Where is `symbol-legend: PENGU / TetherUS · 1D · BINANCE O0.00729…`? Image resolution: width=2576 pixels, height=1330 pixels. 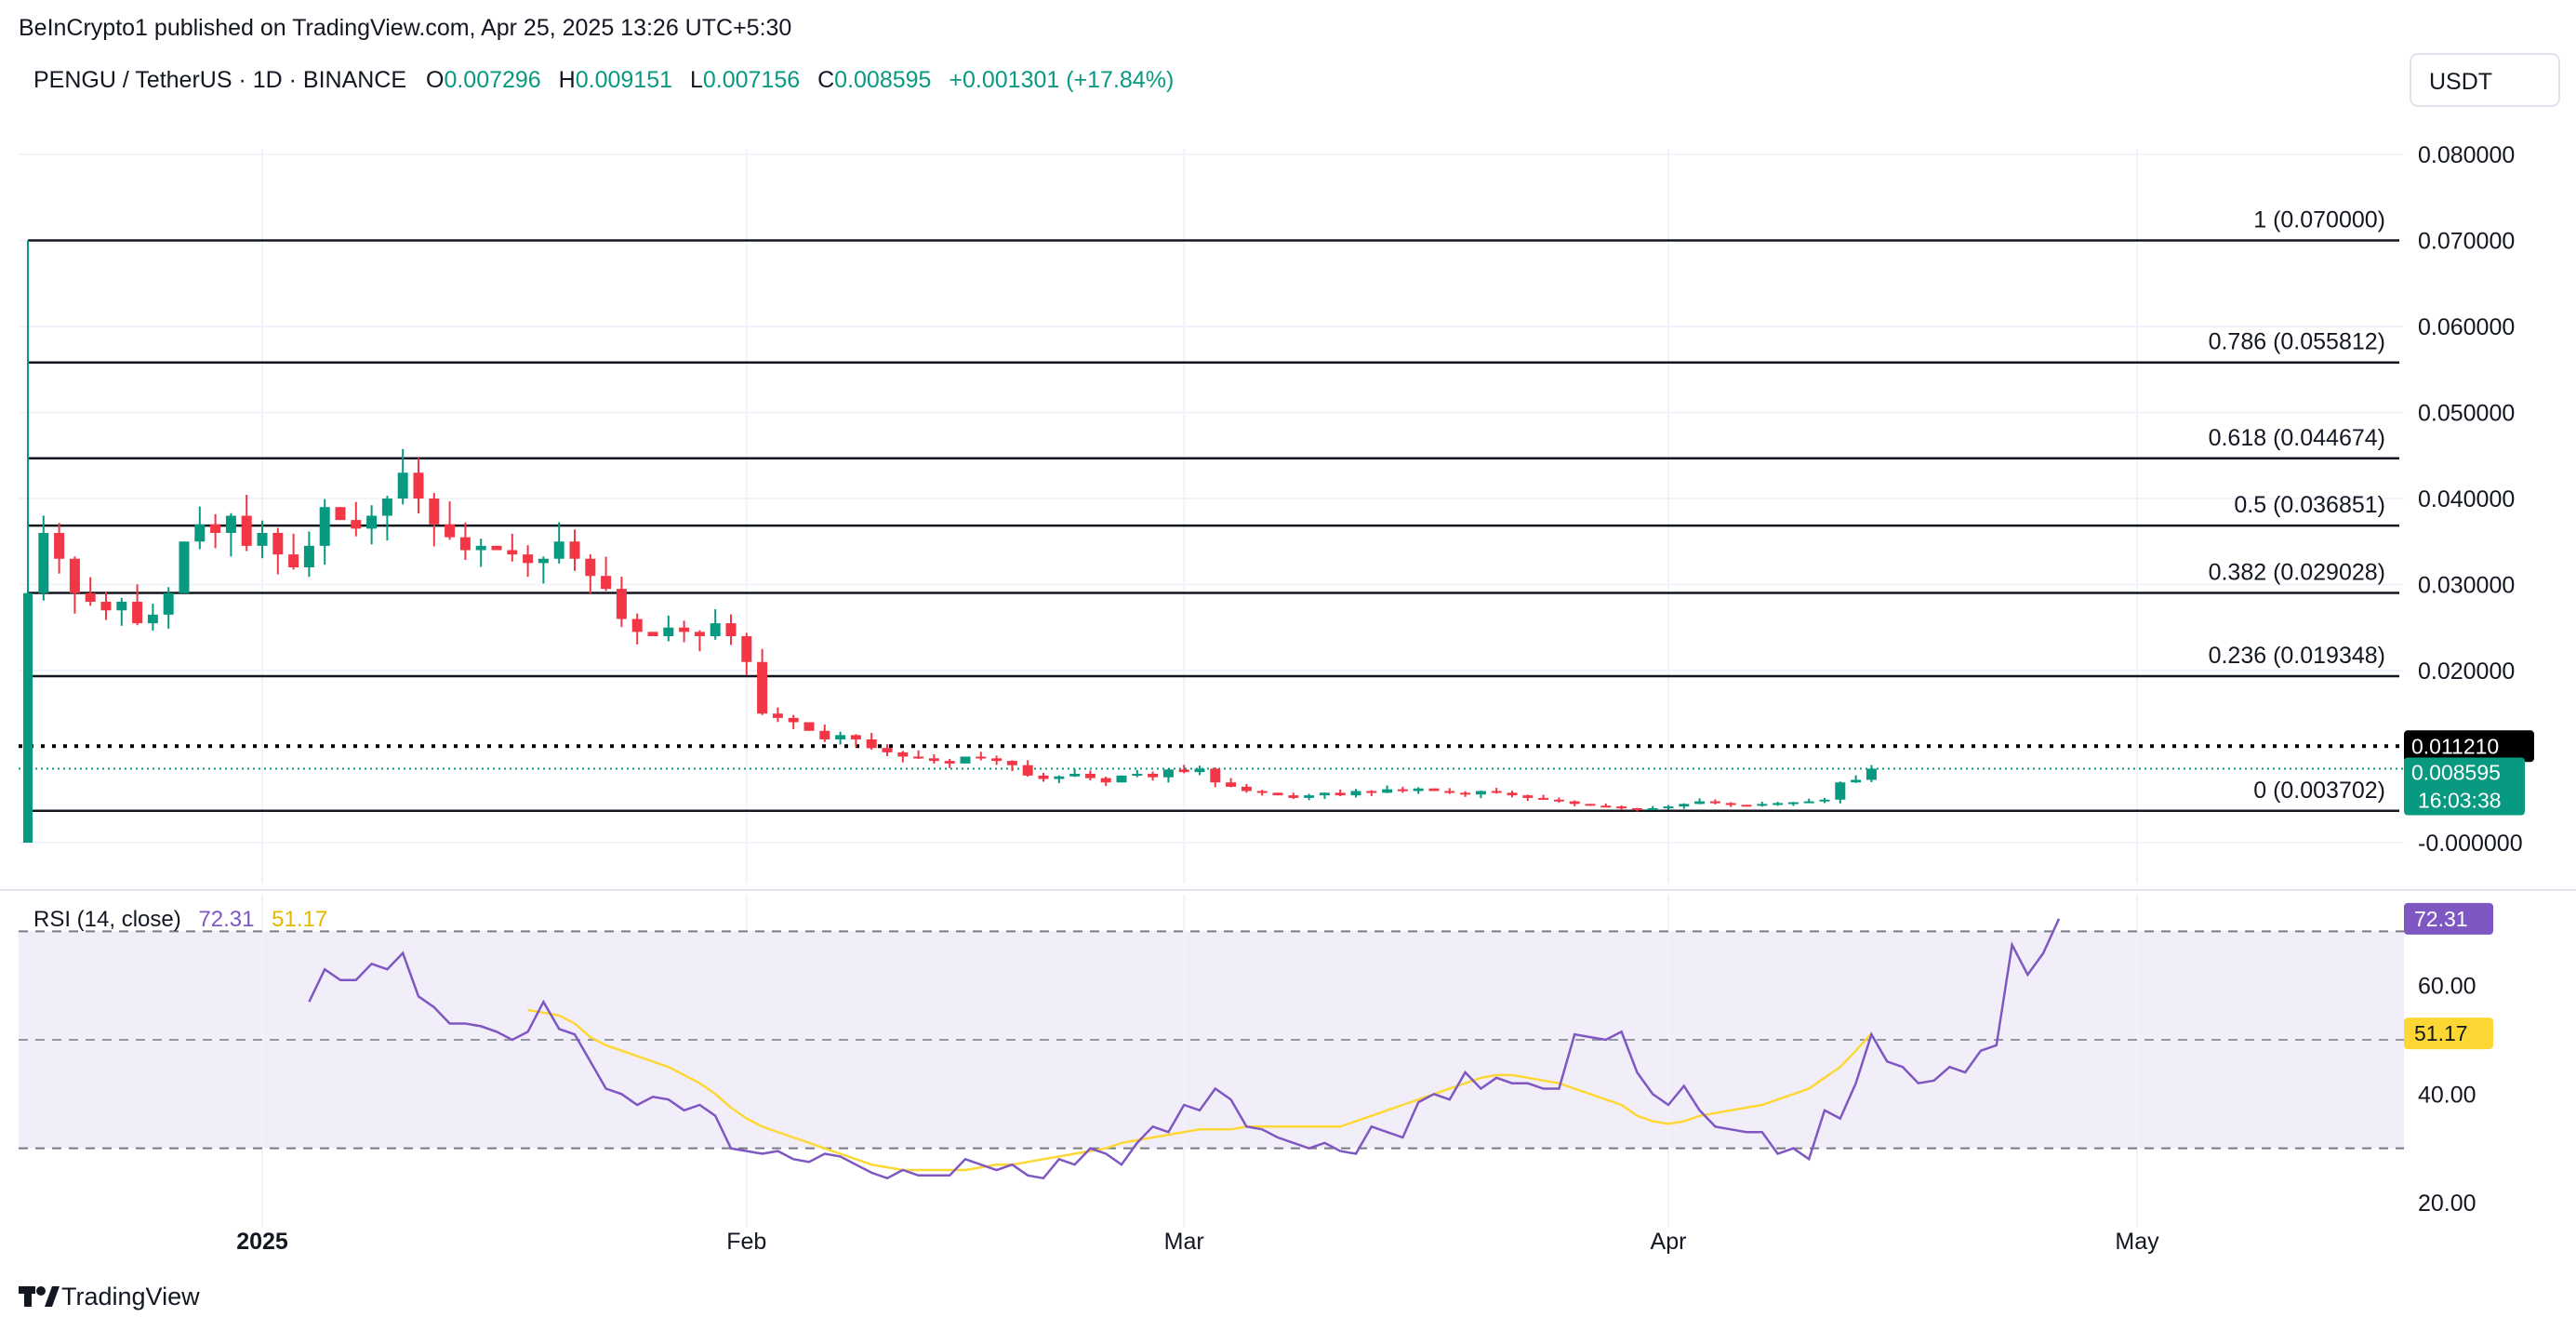 symbol-legend: PENGU / TetherUS · 1D · BINANCE O0.00729… is located at coordinates (603, 80).